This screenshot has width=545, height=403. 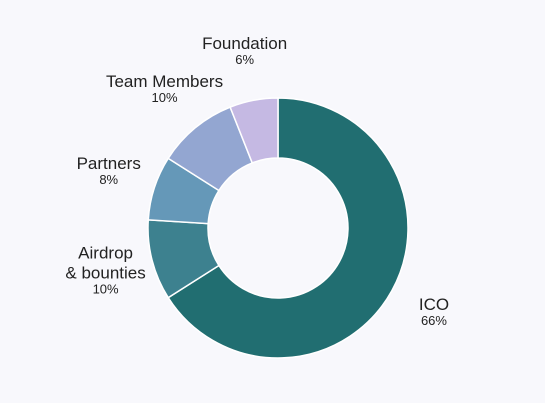 What do you see at coordinates (106, 288) in the screenshot?
I see `slice-value-airdrop-bounties: 10%` at bounding box center [106, 288].